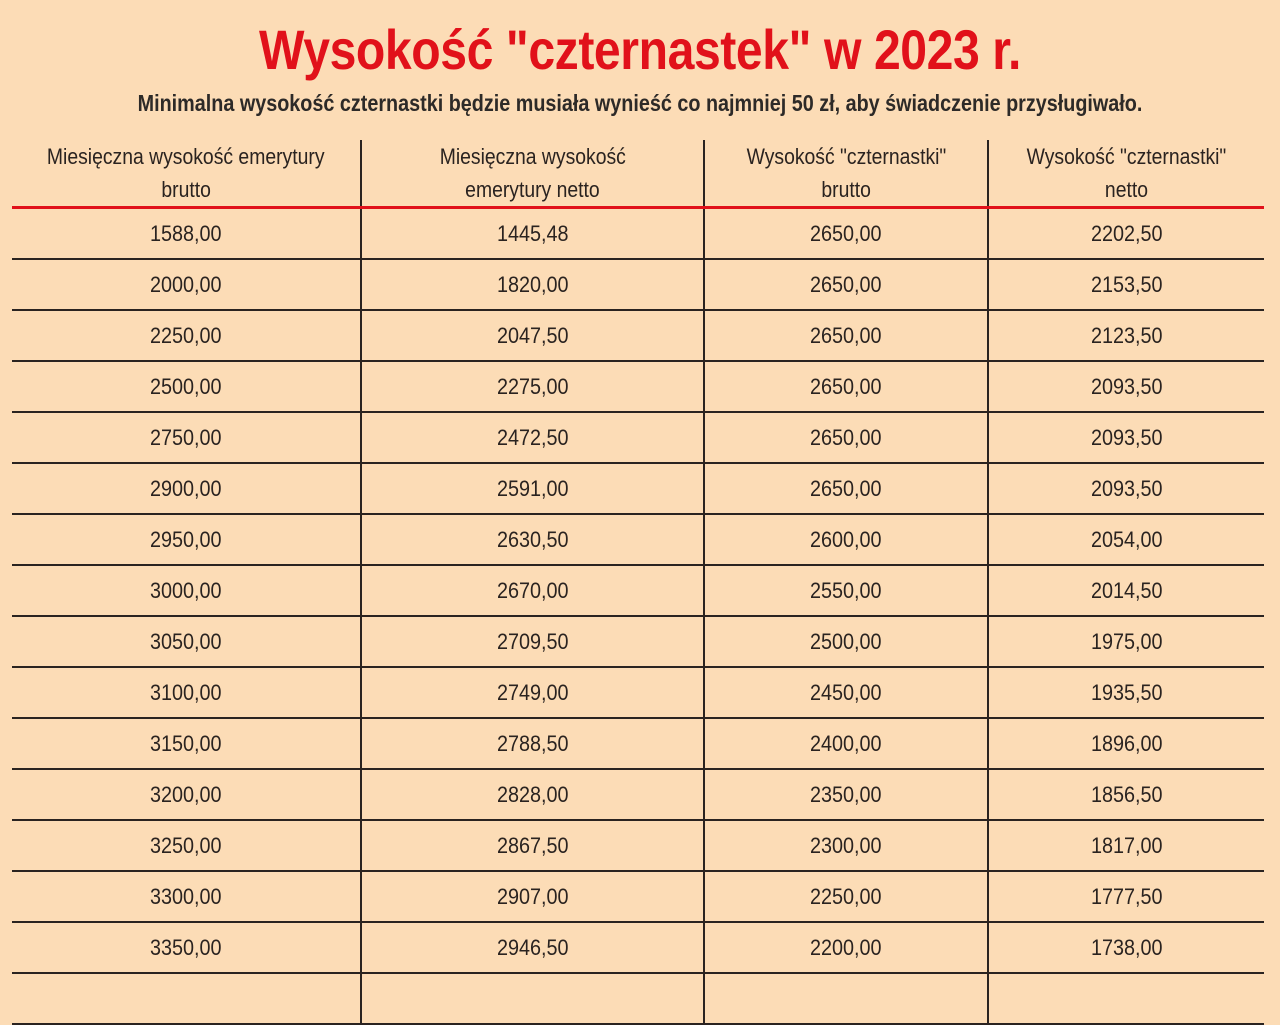 The height and width of the screenshot is (1025, 1280). Describe the element at coordinates (845, 174) in the screenshot. I see `column-header: Wysokość "czternastki" brutto` at that location.